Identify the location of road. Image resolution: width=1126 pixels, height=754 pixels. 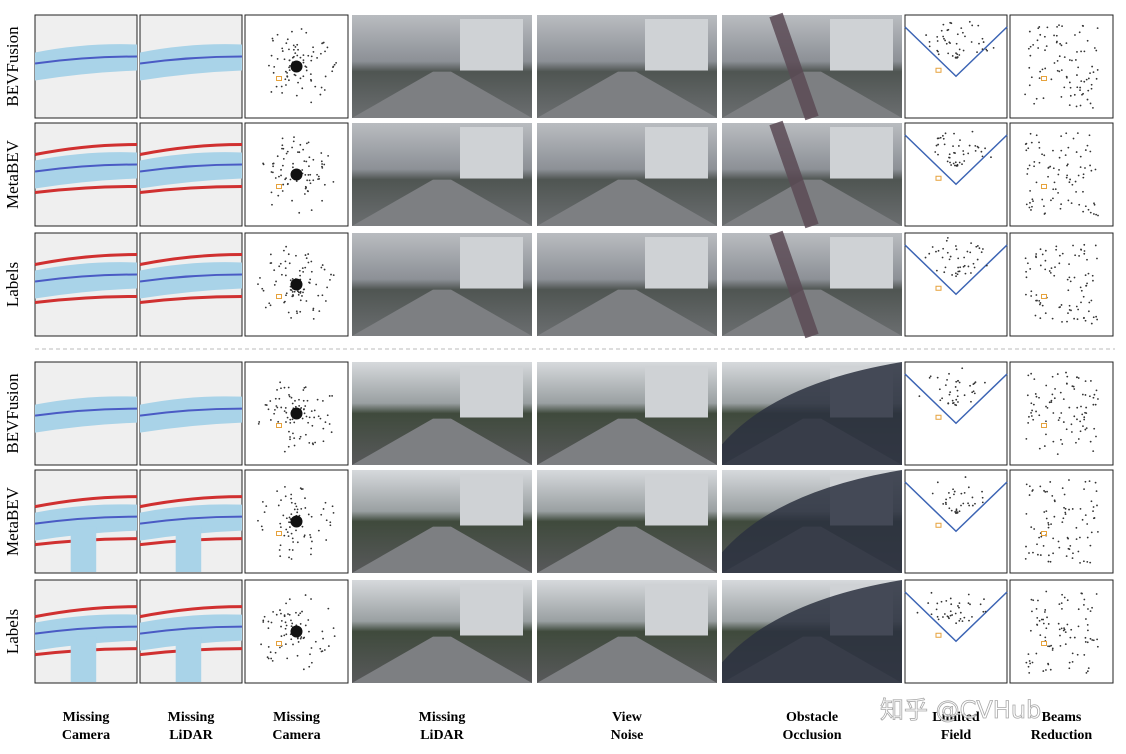
(627, 312).